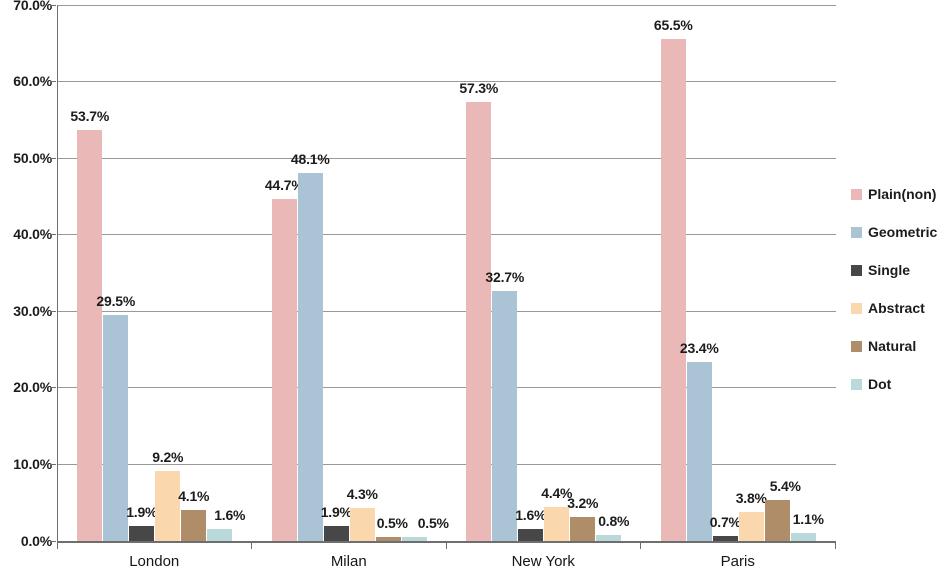  I want to click on bar-data-label: 0.8%, so click(614, 520).